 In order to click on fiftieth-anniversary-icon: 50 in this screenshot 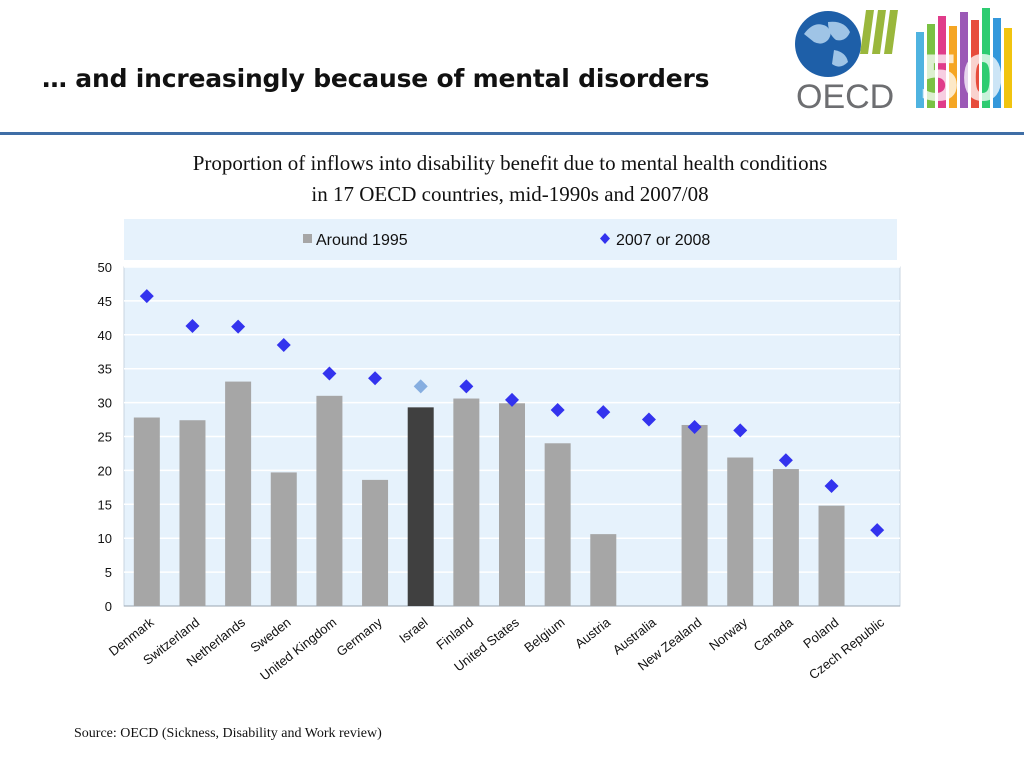, I will do `click(964, 60)`.